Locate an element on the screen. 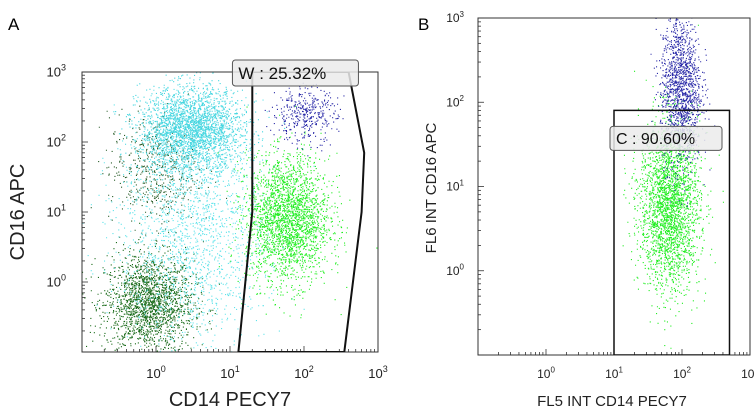 This screenshot has width=754, height=415. scatter-points is located at coordinates (673, 183).